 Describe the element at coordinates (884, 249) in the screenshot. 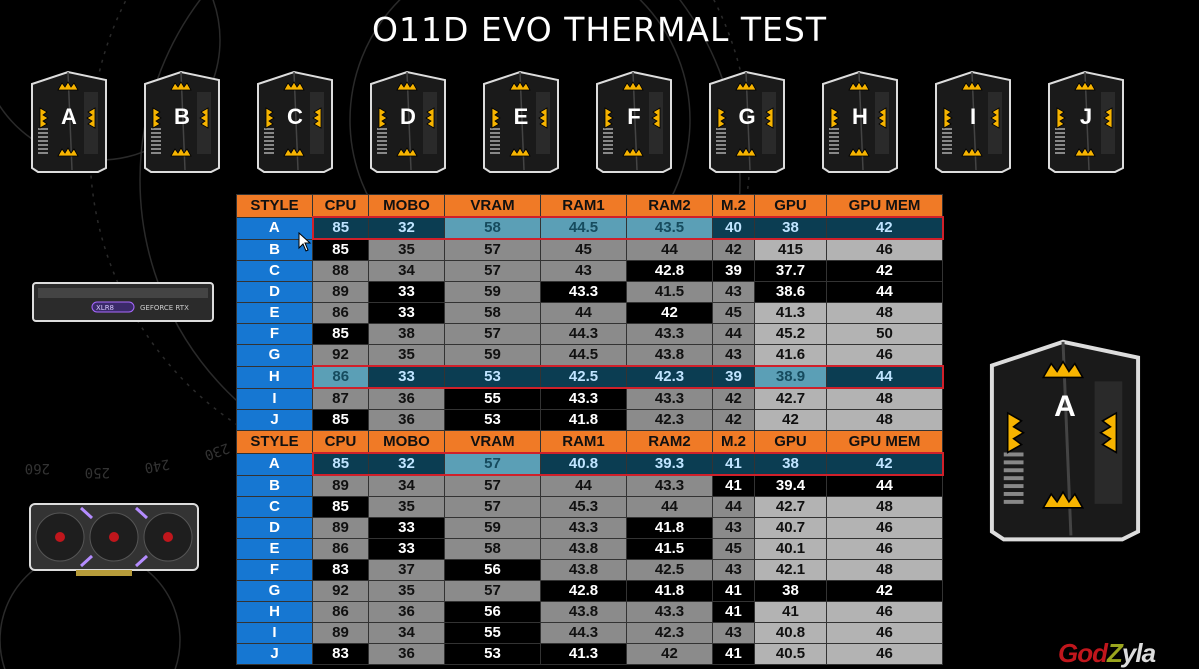

I see `value-cell: 46` at that location.